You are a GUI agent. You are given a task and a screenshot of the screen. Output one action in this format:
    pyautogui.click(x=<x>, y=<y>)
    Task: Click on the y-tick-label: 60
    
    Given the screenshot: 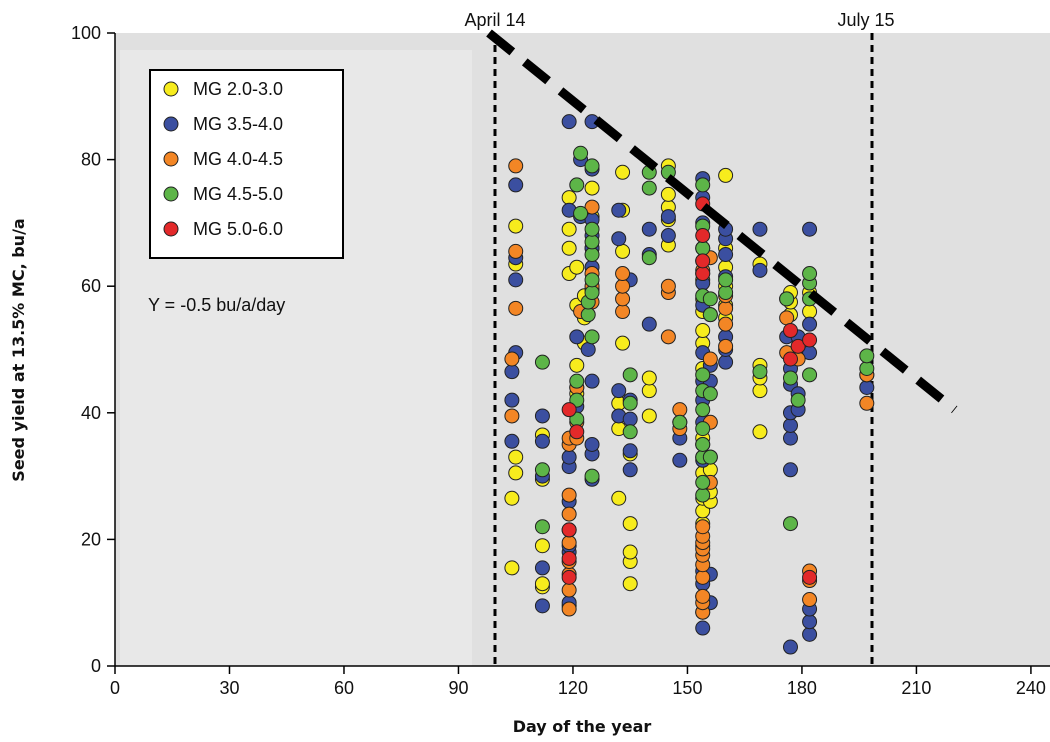 What is the action you would take?
    pyautogui.click(x=91, y=286)
    